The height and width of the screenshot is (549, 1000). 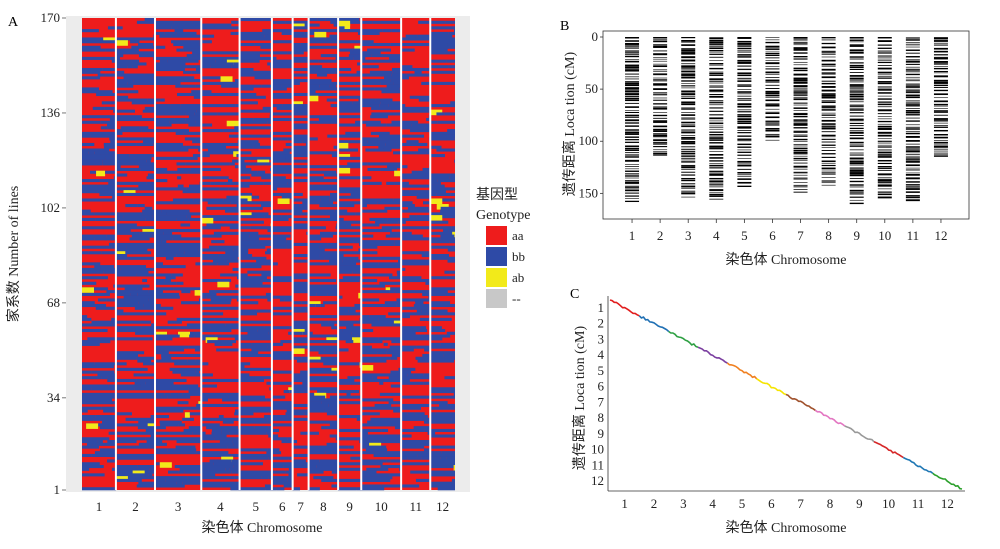 What do you see at coordinates (597, 449) in the screenshot?
I see `panel-c-y-tick: 10` at bounding box center [597, 449].